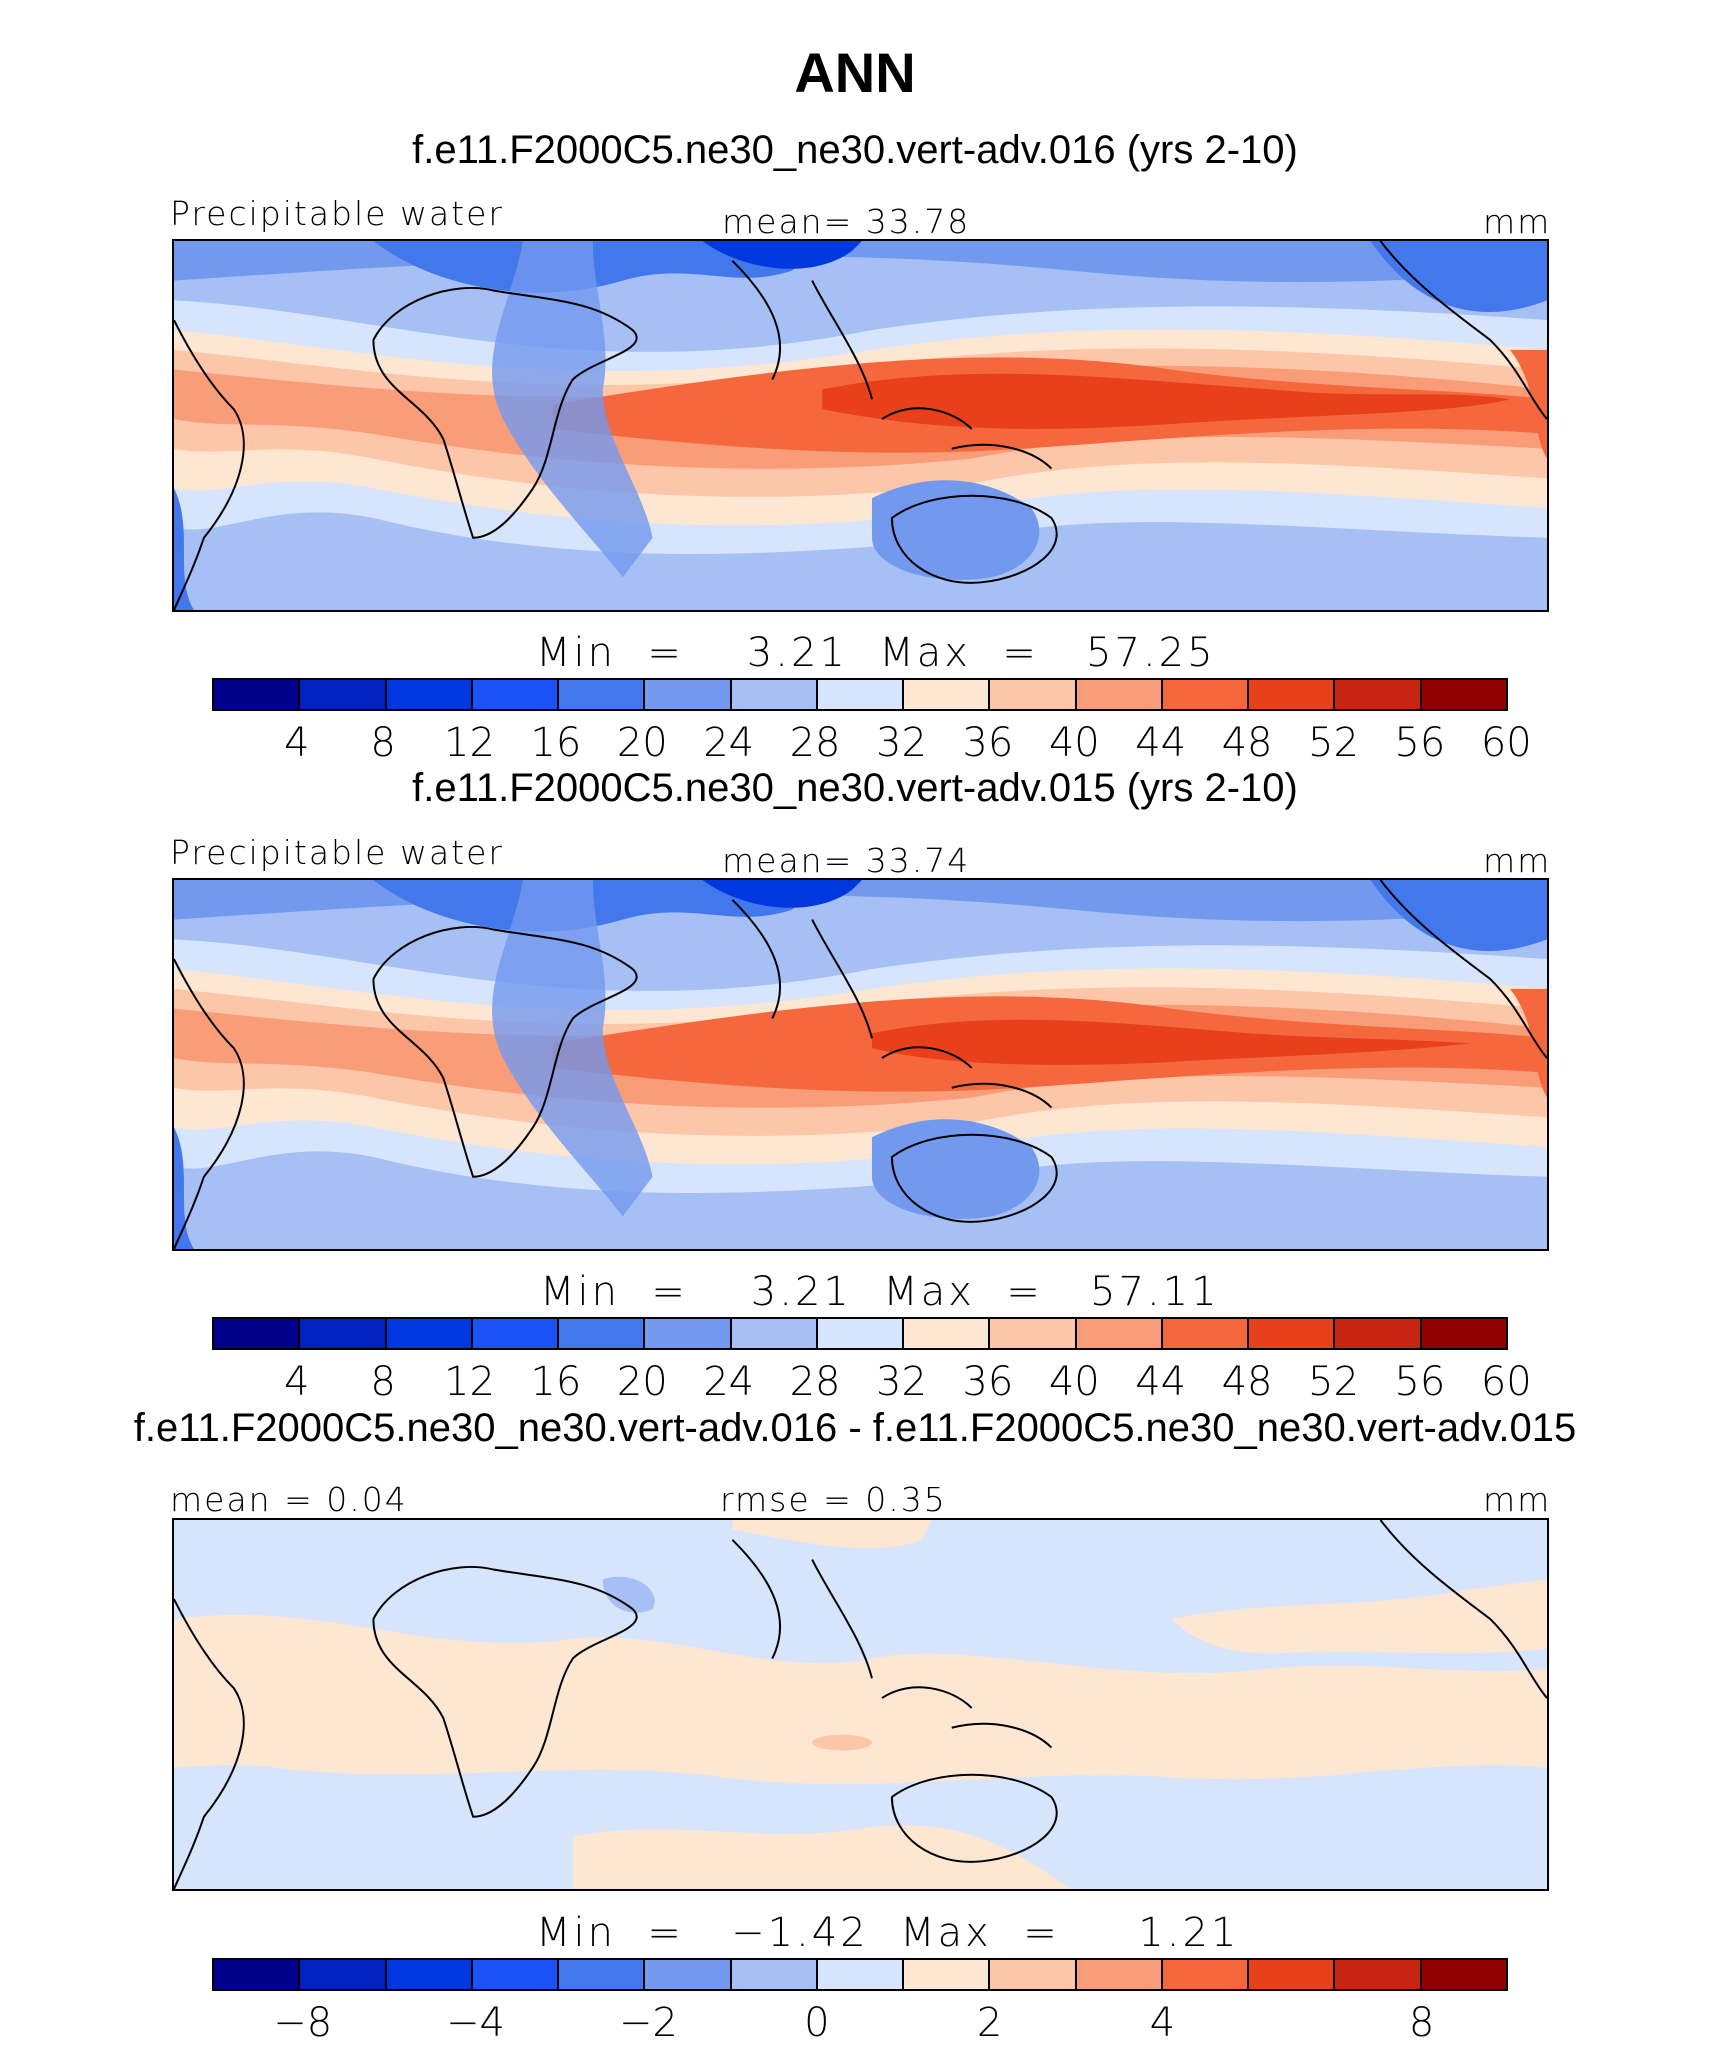 This screenshot has width=1710, height=2046. What do you see at coordinates (337, 852) in the screenshot?
I see `panel2-variable-label: Precipitable water` at bounding box center [337, 852].